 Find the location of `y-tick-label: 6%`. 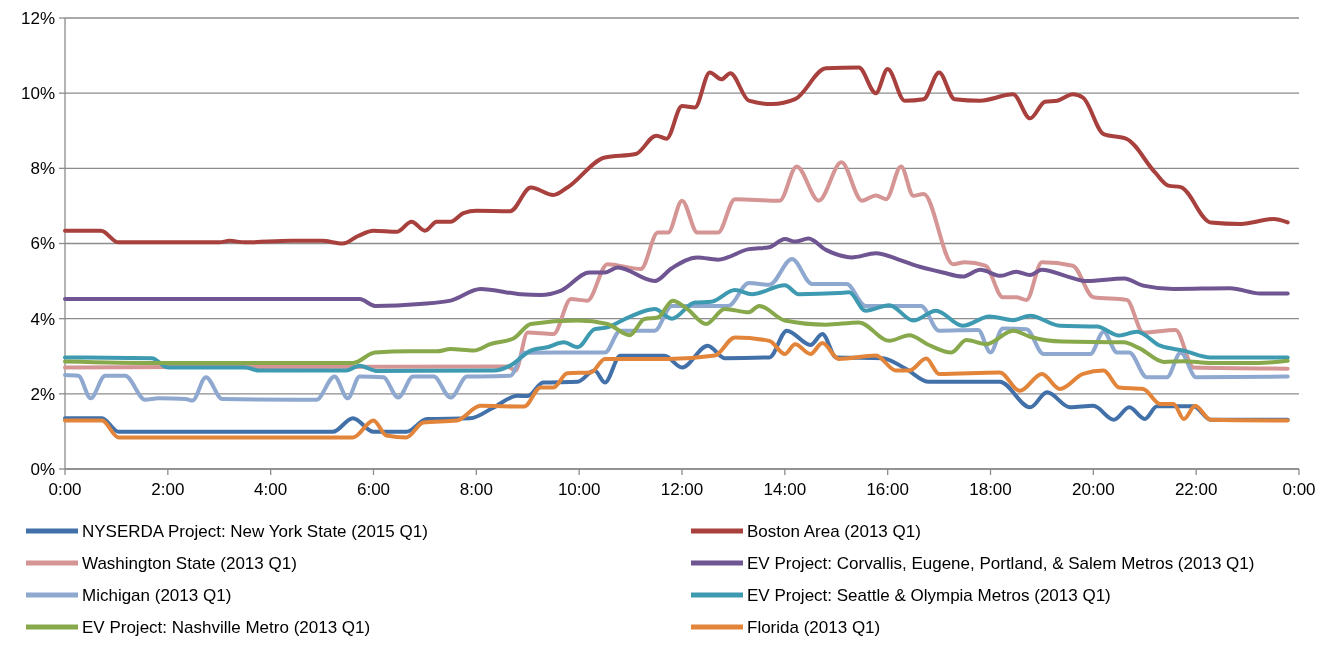

y-tick-label: 6% is located at coordinates (42, 244).